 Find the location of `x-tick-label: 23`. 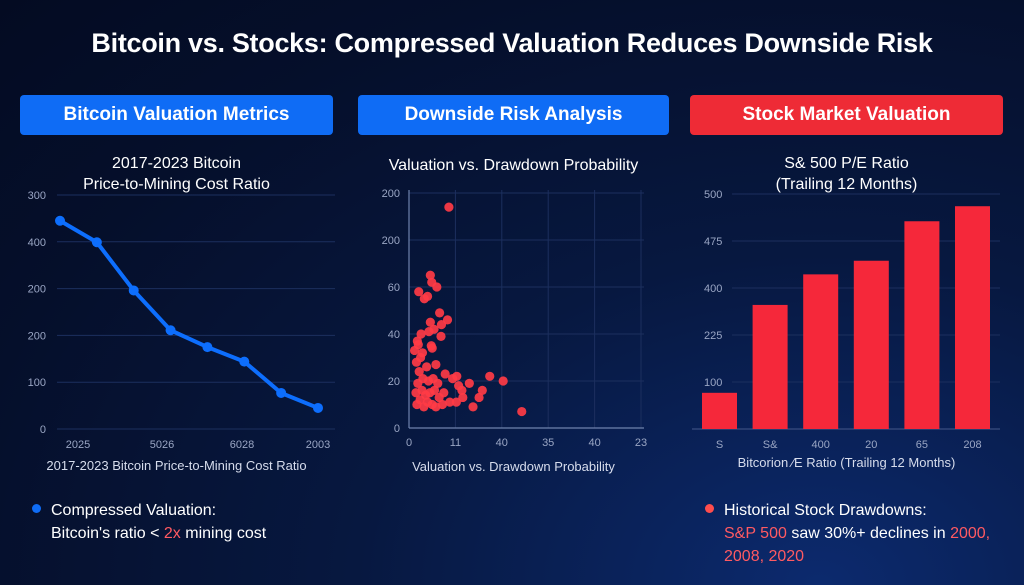

x-tick-label: 23 is located at coordinates (641, 443).